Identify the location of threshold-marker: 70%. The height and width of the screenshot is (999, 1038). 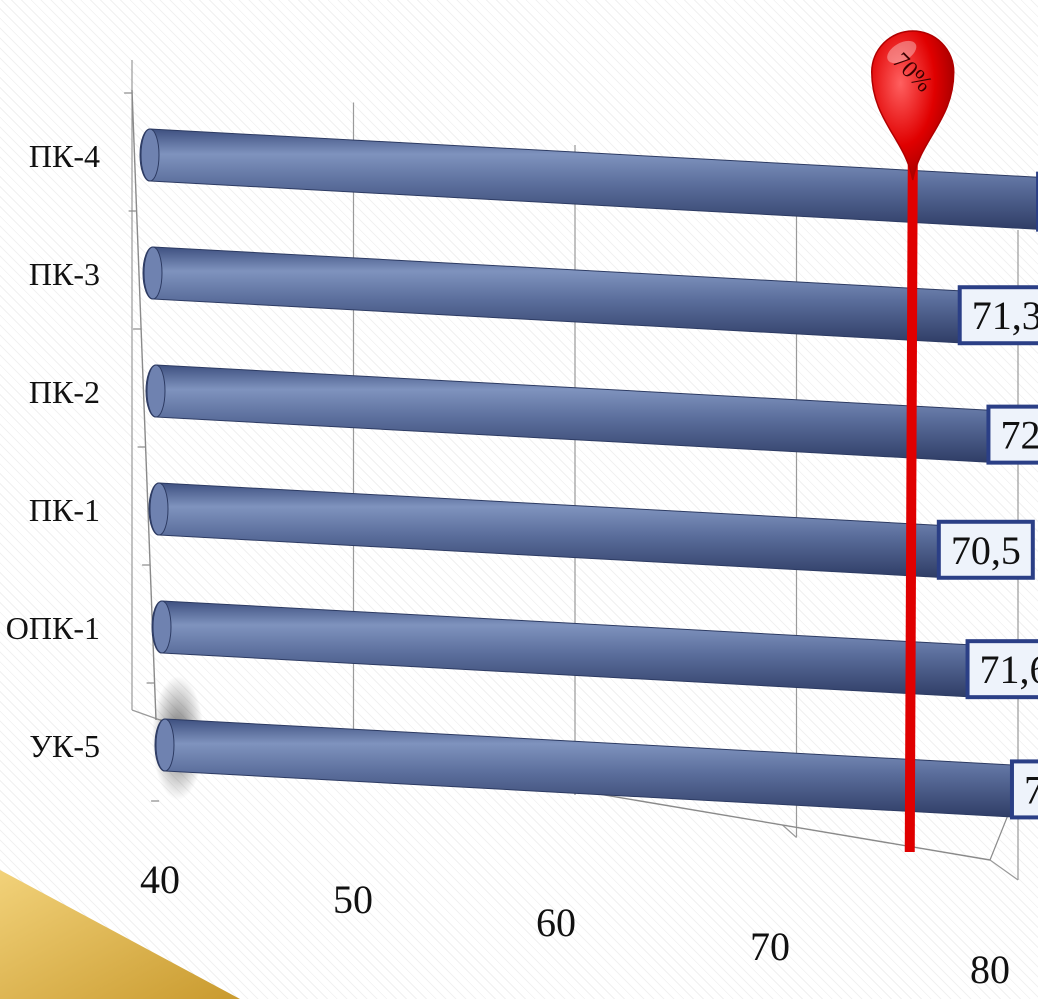
(912, 441).